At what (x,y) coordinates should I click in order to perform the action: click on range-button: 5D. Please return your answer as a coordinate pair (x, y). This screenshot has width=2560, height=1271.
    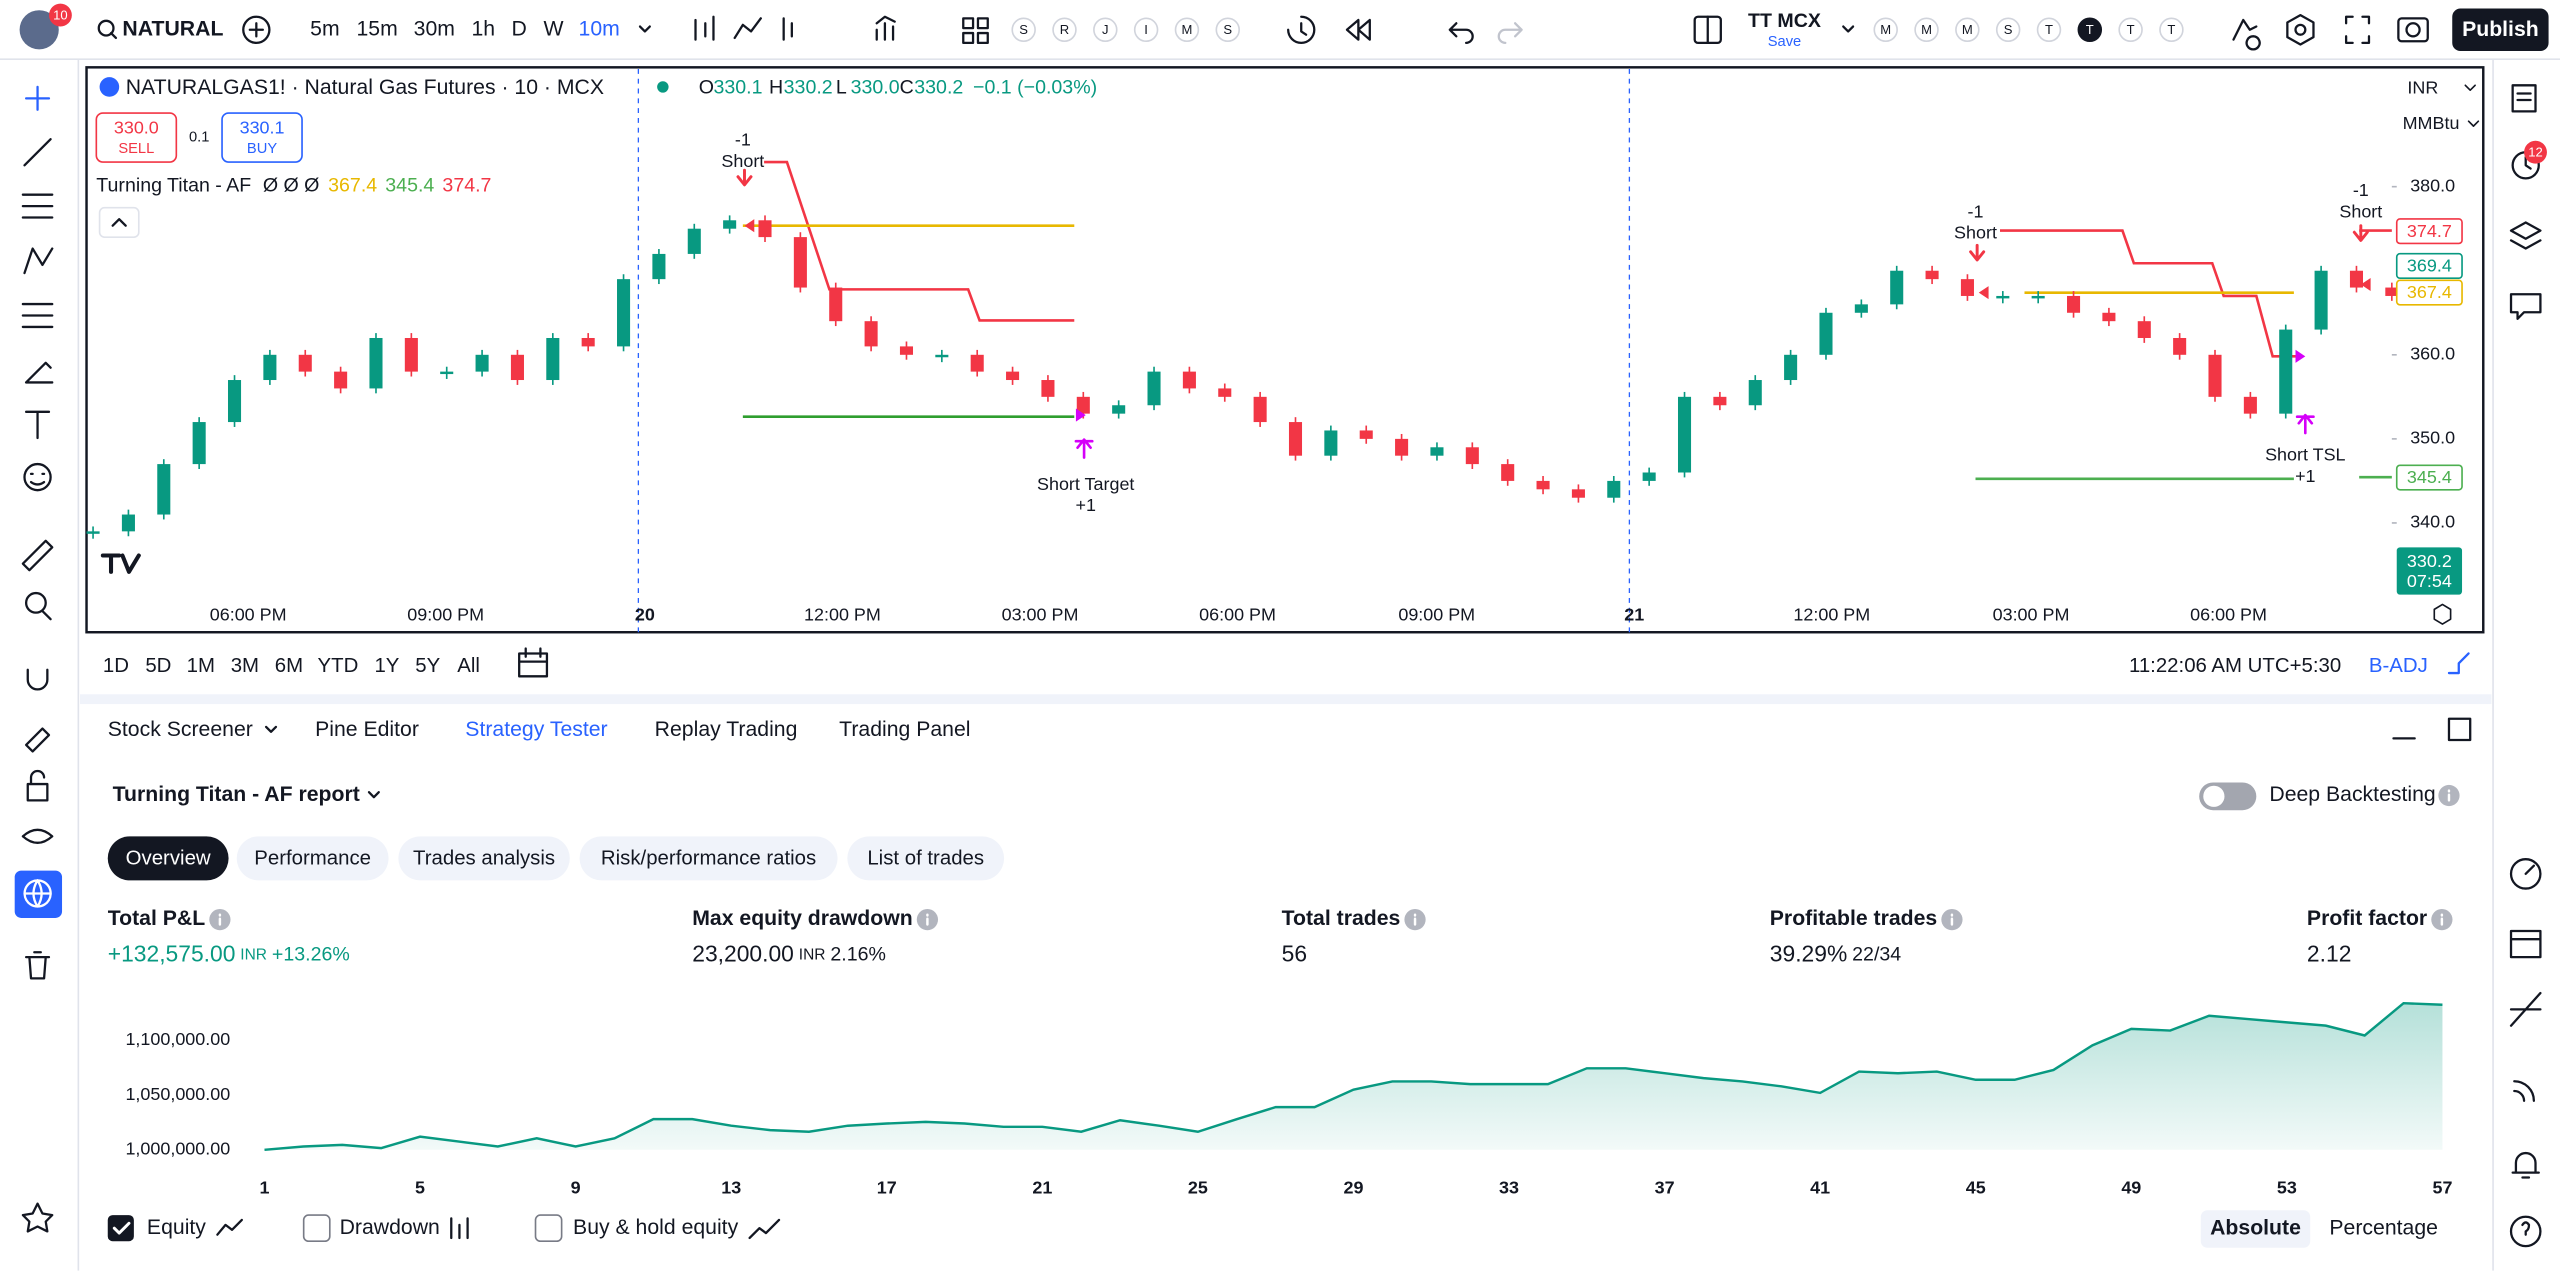
    Looking at the image, I should click on (158, 666).